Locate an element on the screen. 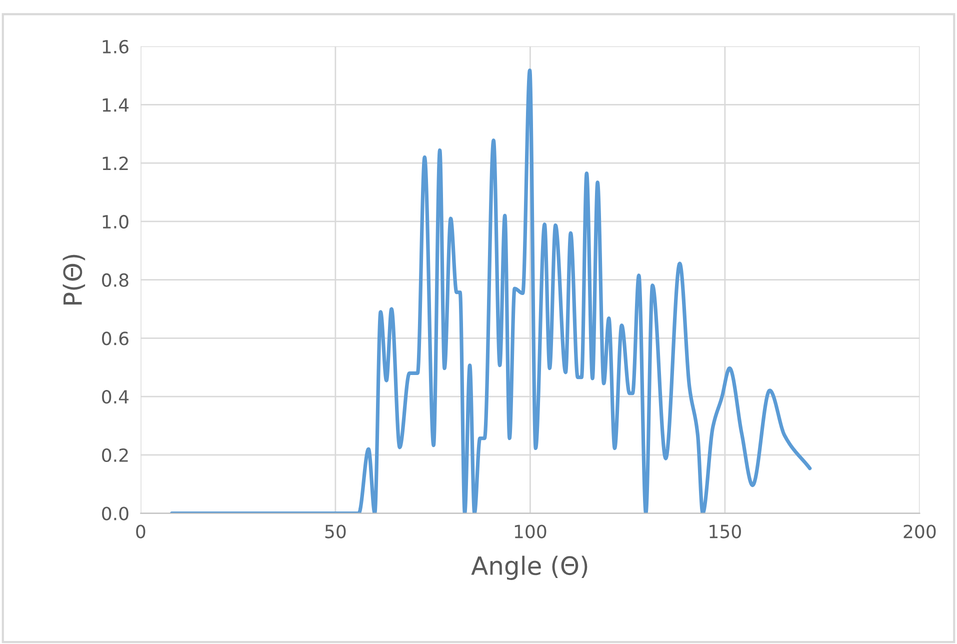 Image resolution: width=957 pixels, height=644 pixels. y-tick-label: 1.4 is located at coordinates (115, 105).